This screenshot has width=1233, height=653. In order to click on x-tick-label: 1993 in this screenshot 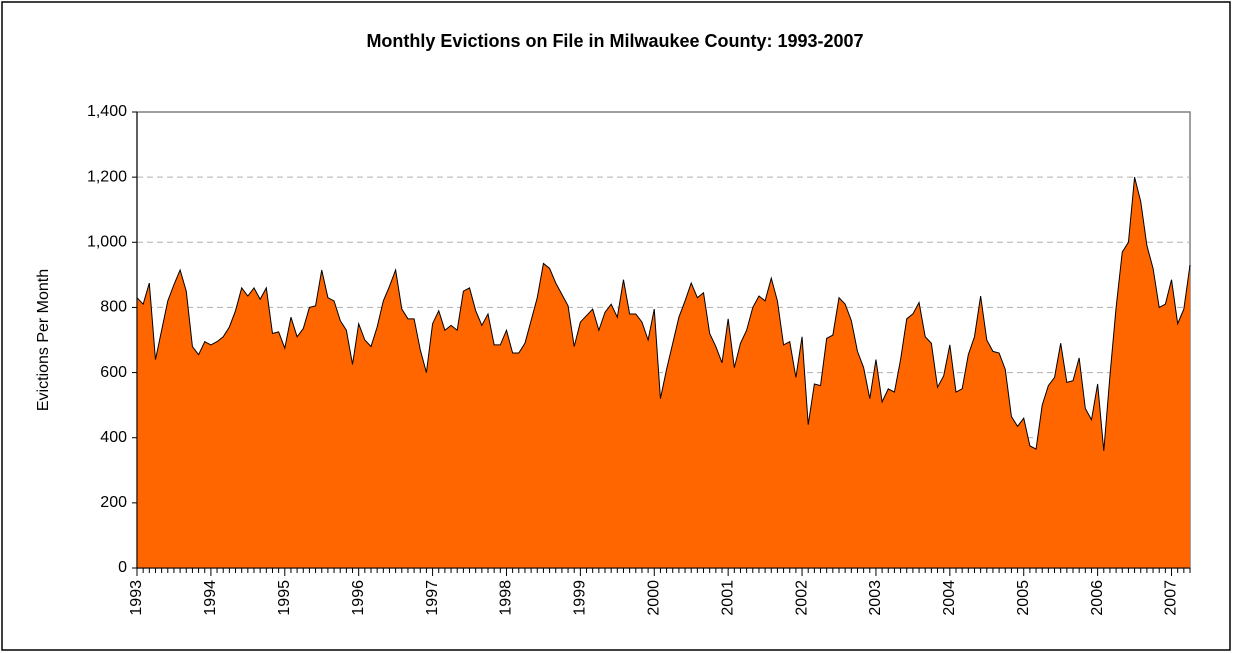, I will do `click(136, 598)`.